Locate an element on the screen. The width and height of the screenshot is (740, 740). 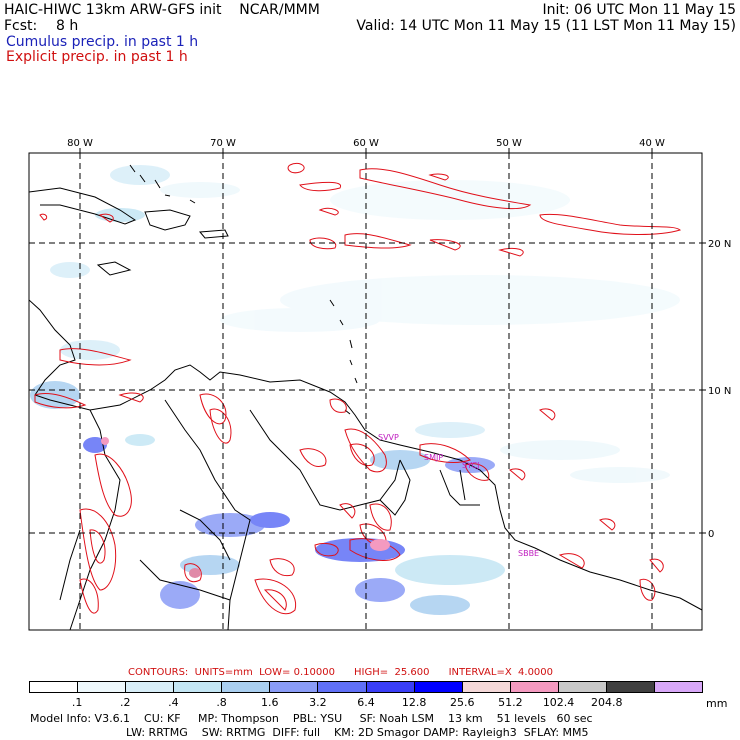
latitude-labels: 20 N 10 N 0 is located at coordinates (719, 389).